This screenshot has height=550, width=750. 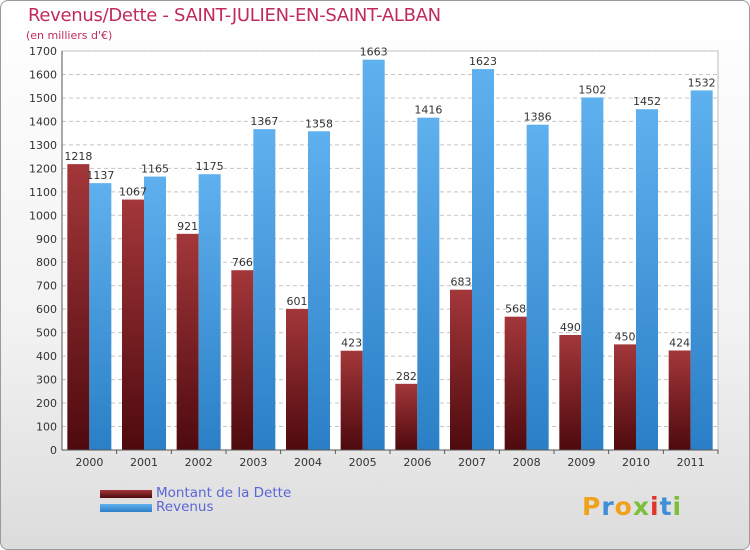 What do you see at coordinates (264, 121) in the screenshot?
I see `data-label-revenus: 1367` at bounding box center [264, 121].